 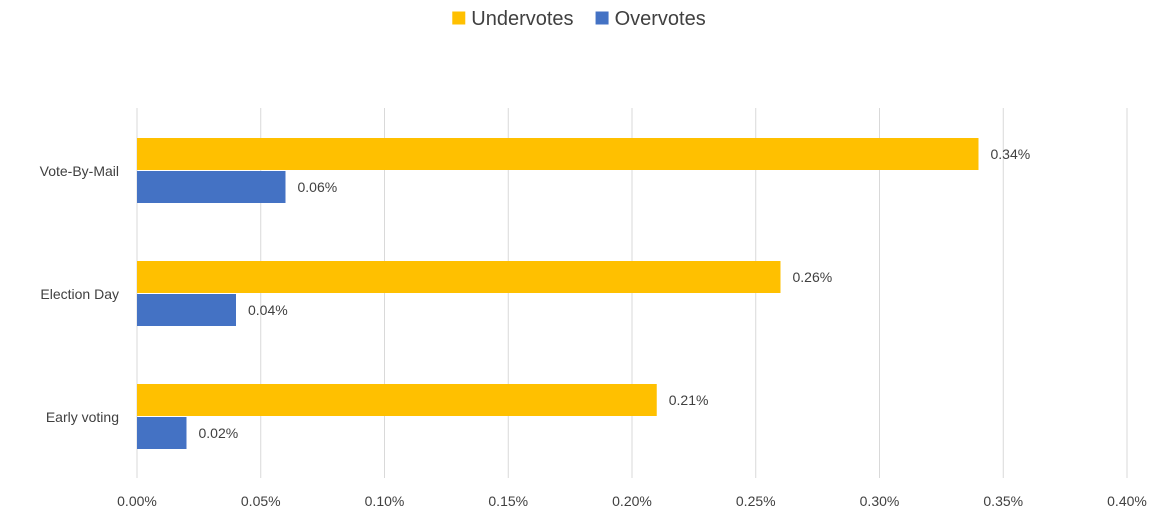 What do you see at coordinates (137, 501) in the screenshot?
I see `x-tick-label: 0.00%` at bounding box center [137, 501].